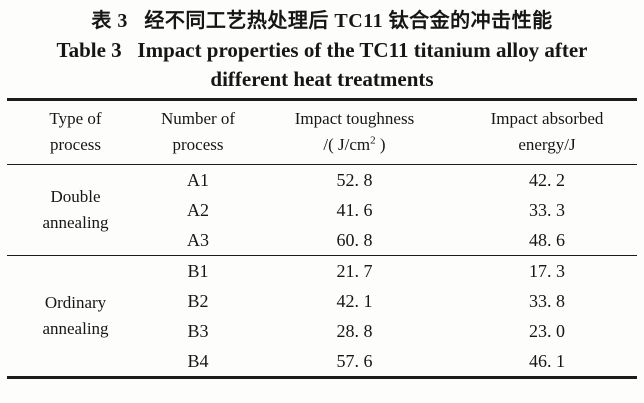  Describe the element at coordinates (198, 330) in the screenshot. I see `process-number-cell: B3` at that location.